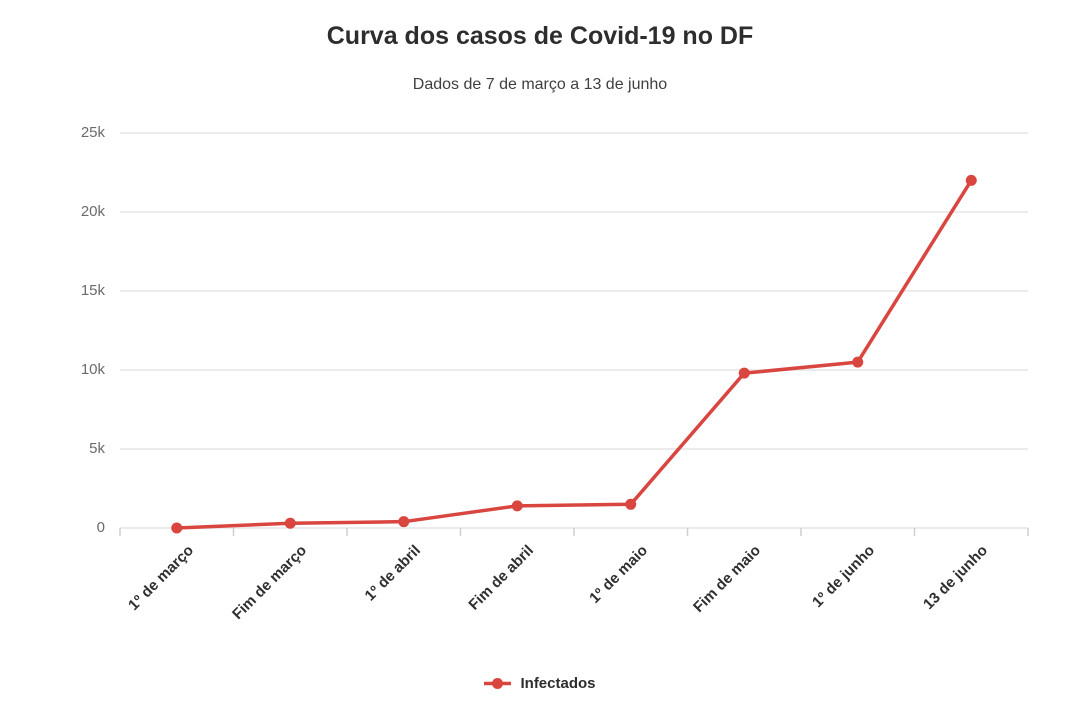  I want to click on y-axis-tick-label: 5k, so click(97, 448).